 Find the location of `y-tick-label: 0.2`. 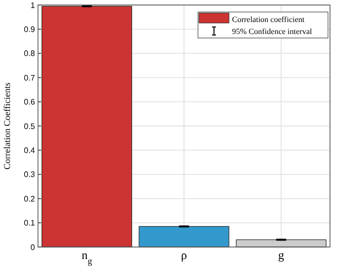

y-tick-label: 0.2 is located at coordinates (30, 199).